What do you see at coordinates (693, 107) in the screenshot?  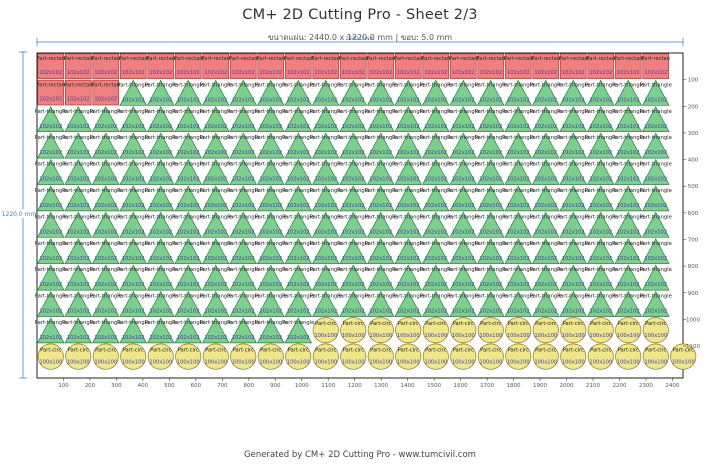 I see `y-tick-label: 200` at bounding box center [693, 107].